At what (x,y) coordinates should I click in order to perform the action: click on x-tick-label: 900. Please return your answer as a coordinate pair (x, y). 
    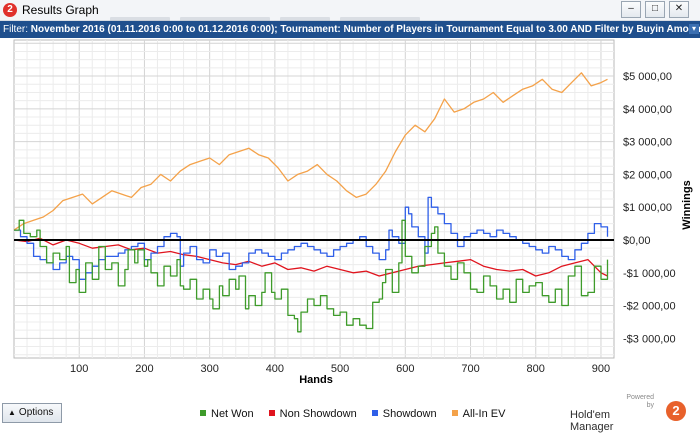
    Looking at the image, I should click on (601, 369).